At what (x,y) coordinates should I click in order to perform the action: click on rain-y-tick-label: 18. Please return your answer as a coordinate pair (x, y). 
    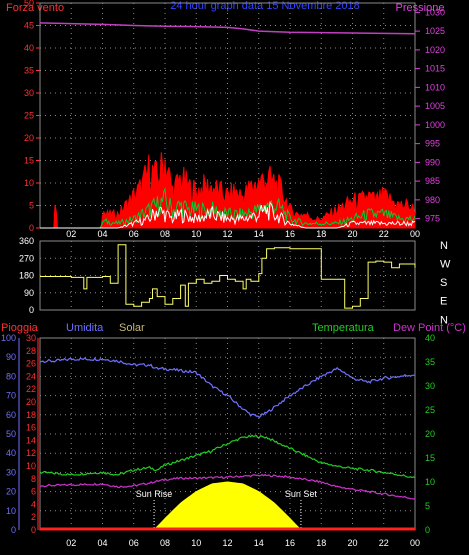
    Looking at the image, I should click on (31, 415).